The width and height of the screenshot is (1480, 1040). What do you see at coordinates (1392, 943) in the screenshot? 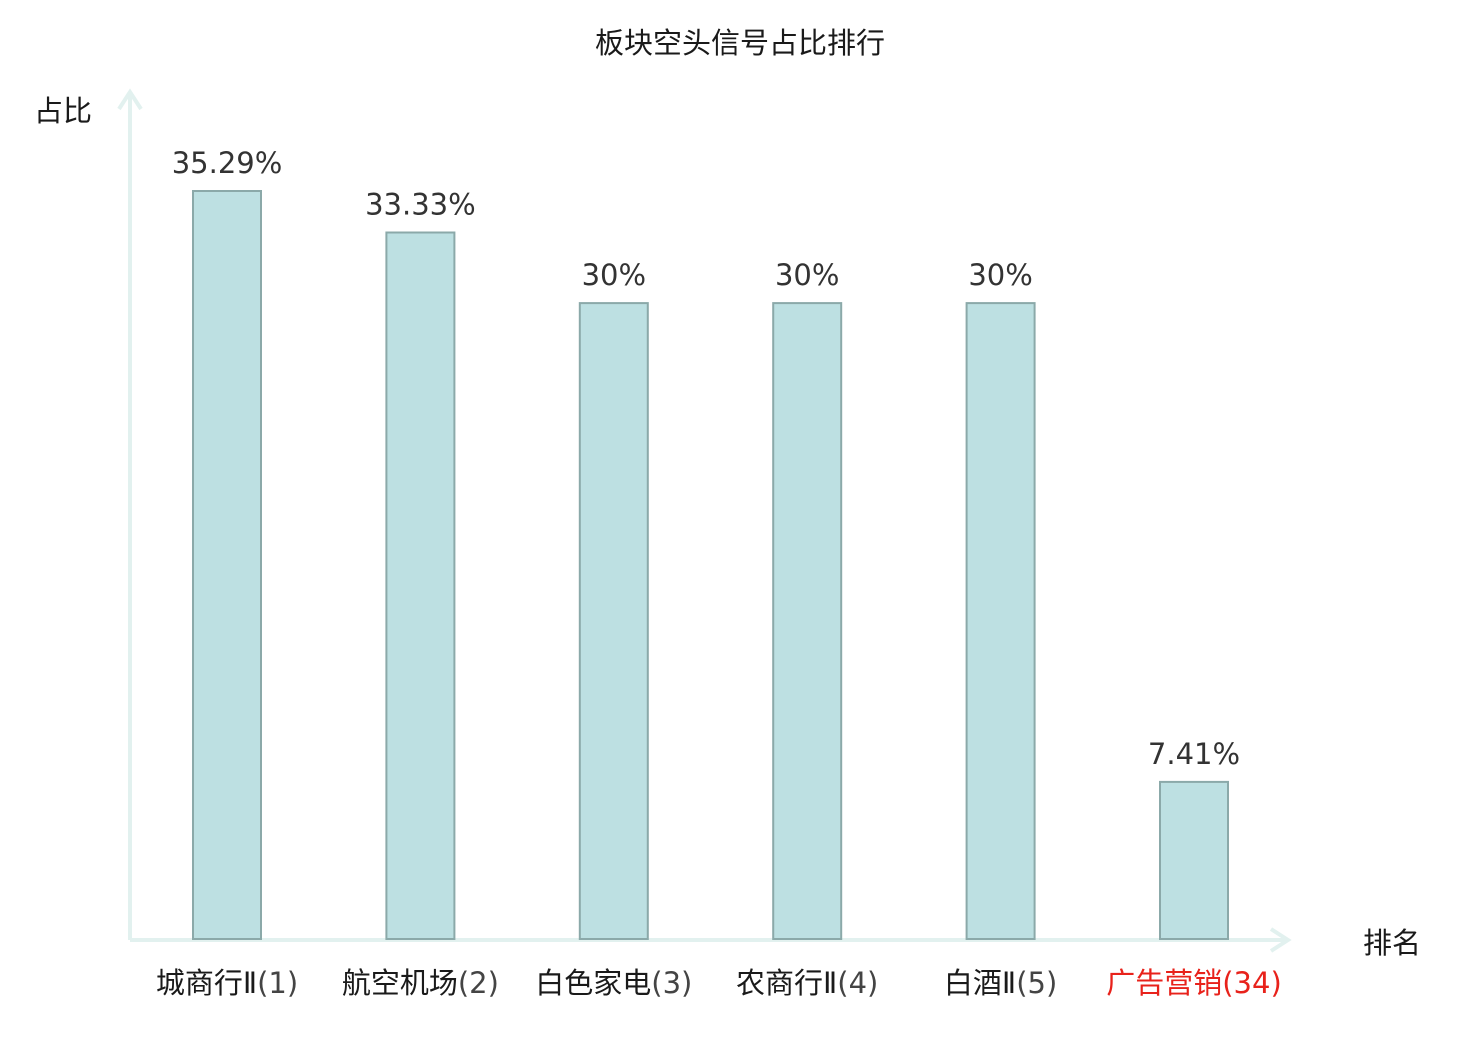
I see `x-axis-label: 排名` at bounding box center [1392, 943].